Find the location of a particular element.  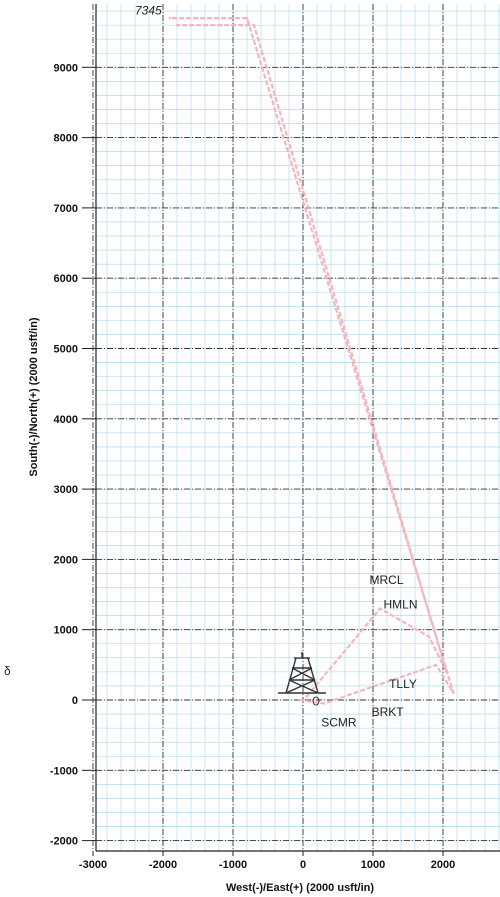

y-tick-label: 2000 is located at coordinates (66, 560).